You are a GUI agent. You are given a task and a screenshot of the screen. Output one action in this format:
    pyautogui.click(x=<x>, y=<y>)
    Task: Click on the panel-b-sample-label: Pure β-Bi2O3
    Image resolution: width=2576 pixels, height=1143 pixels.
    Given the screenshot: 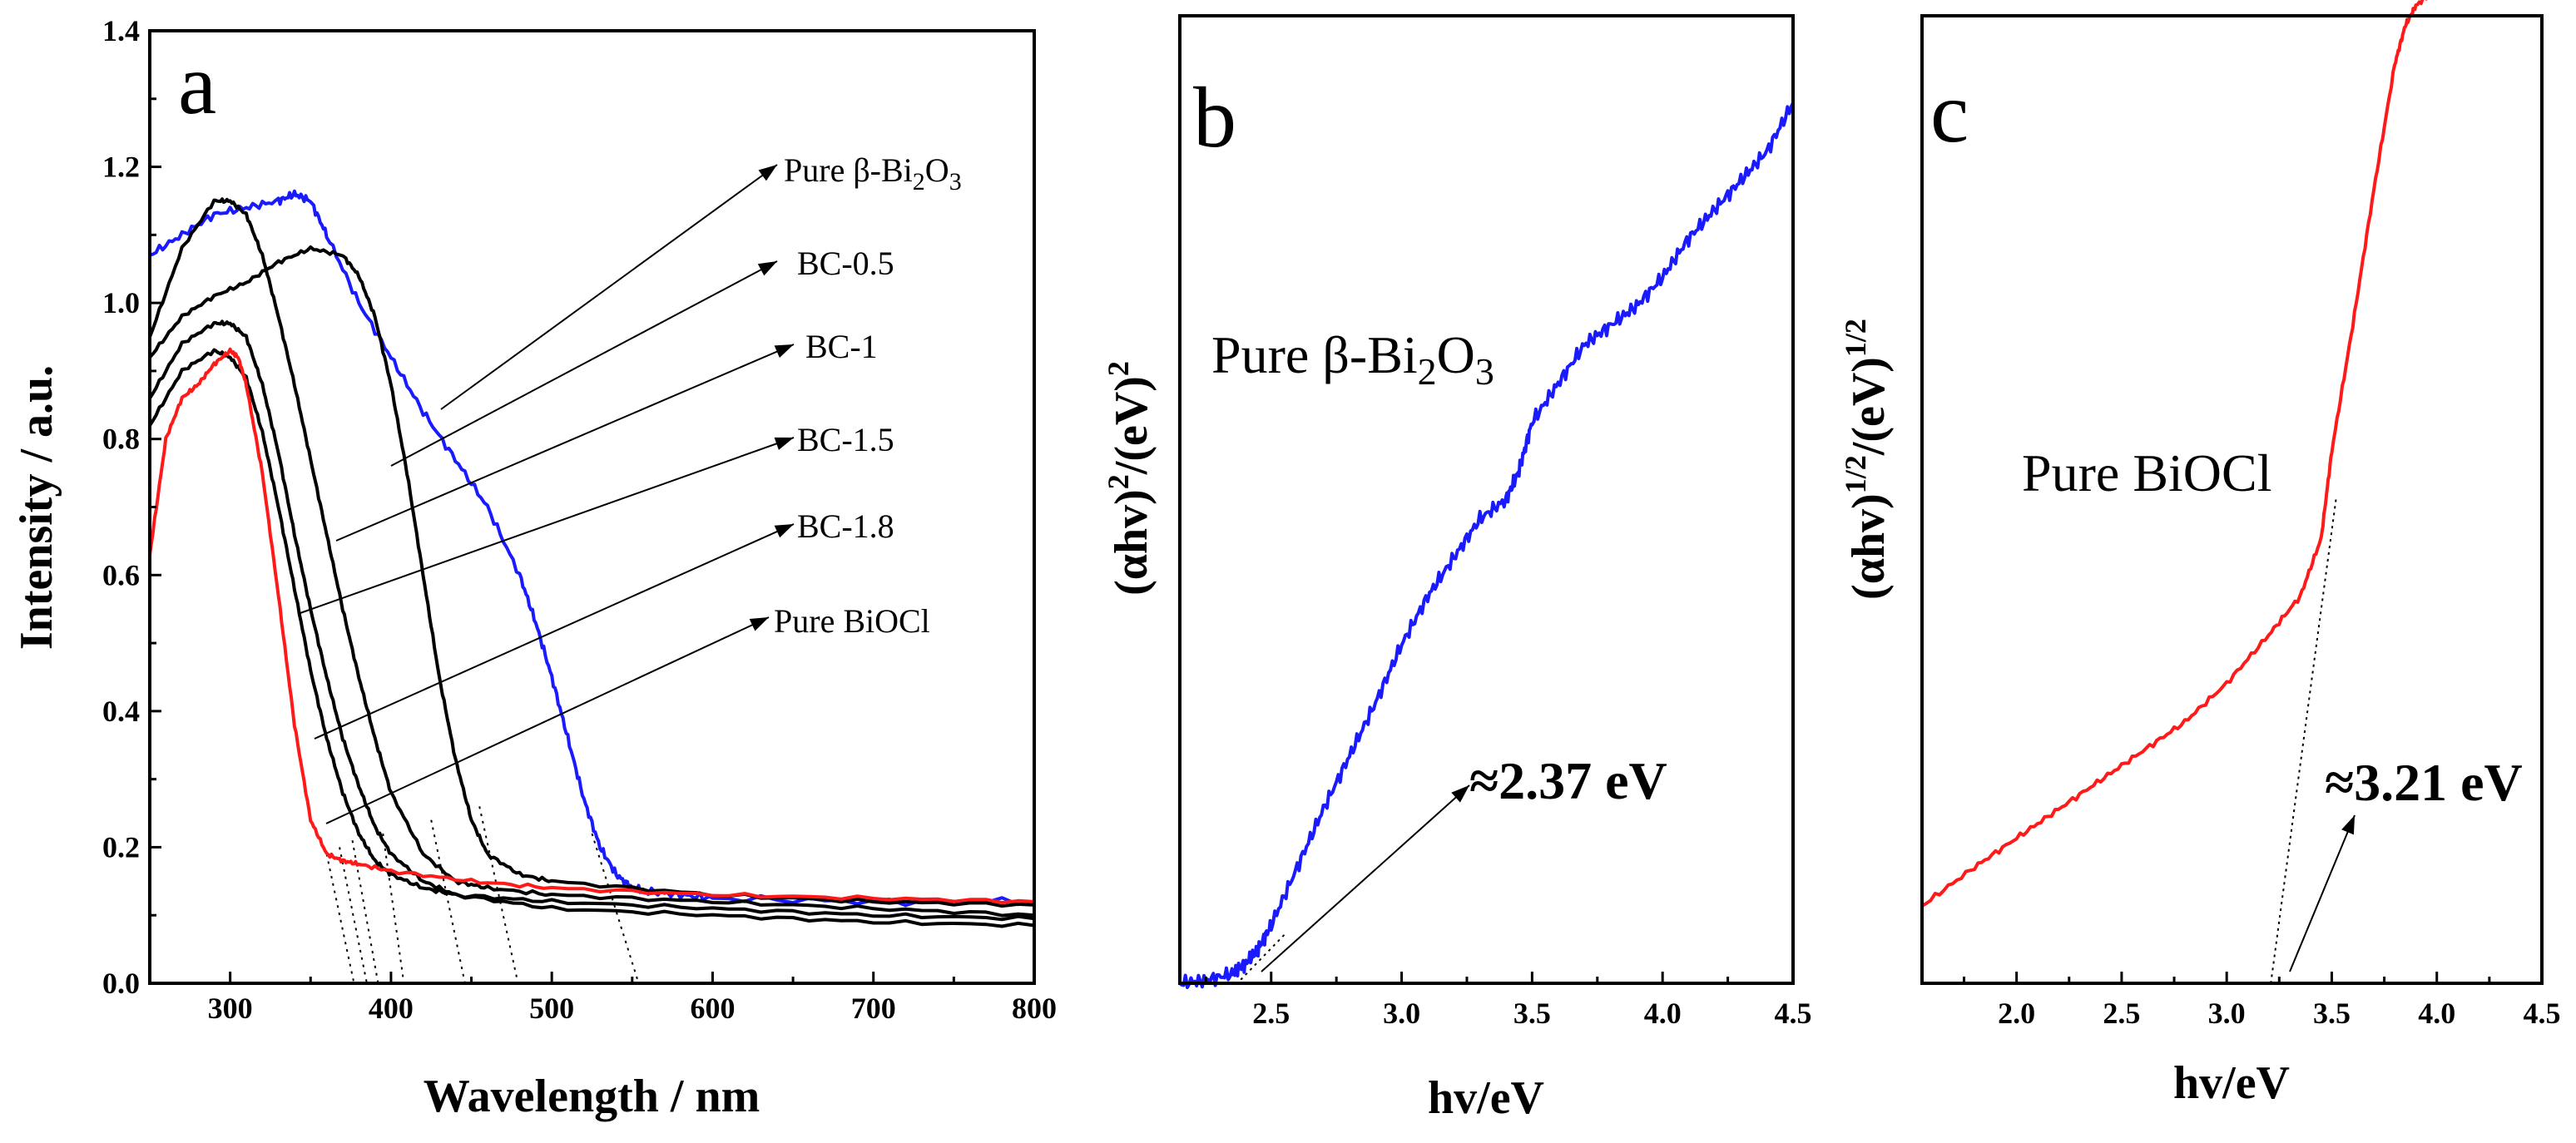 What is the action you would take?
    pyautogui.click(x=1353, y=359)
    